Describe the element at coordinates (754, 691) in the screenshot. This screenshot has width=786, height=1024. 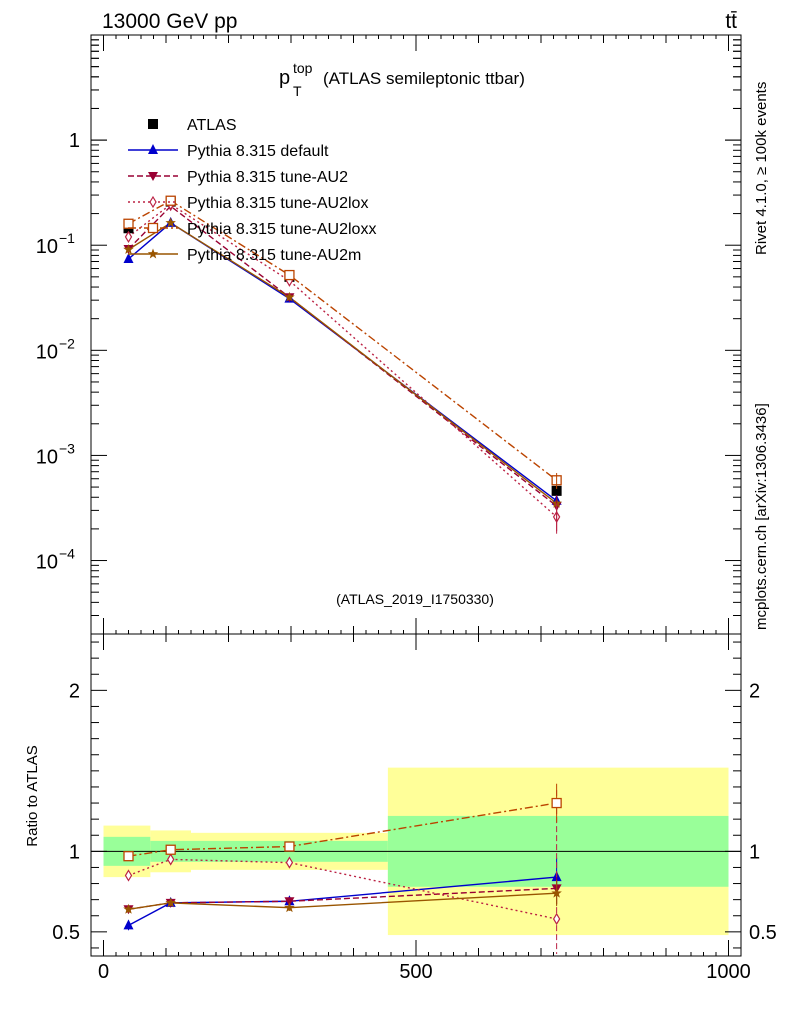
I see `ratio-y-tick-label-right: 2` at that location.